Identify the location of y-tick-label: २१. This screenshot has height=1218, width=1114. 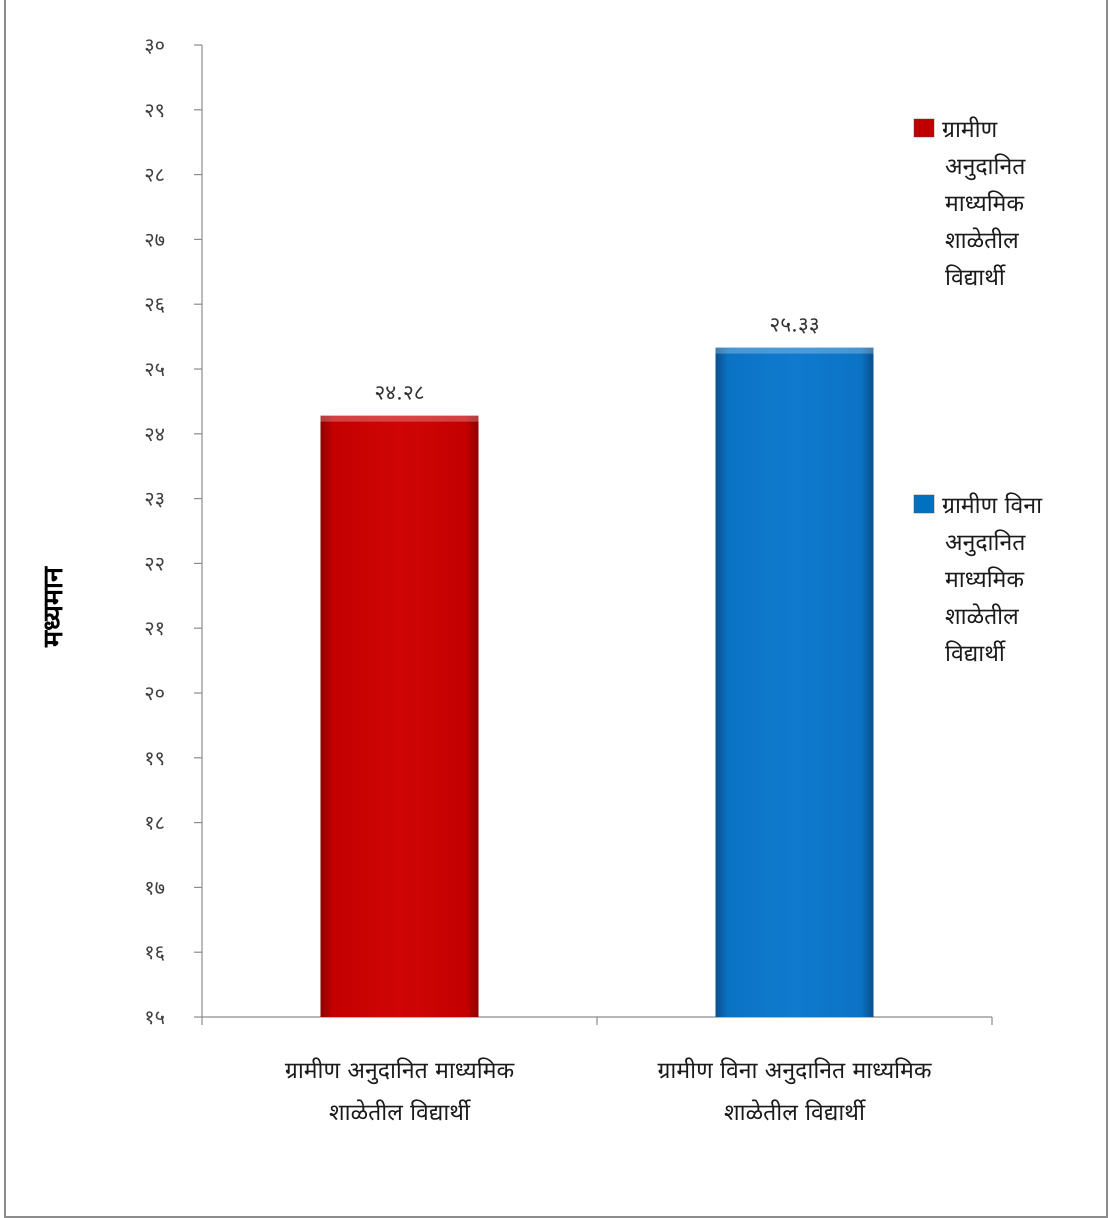
(154, 628).